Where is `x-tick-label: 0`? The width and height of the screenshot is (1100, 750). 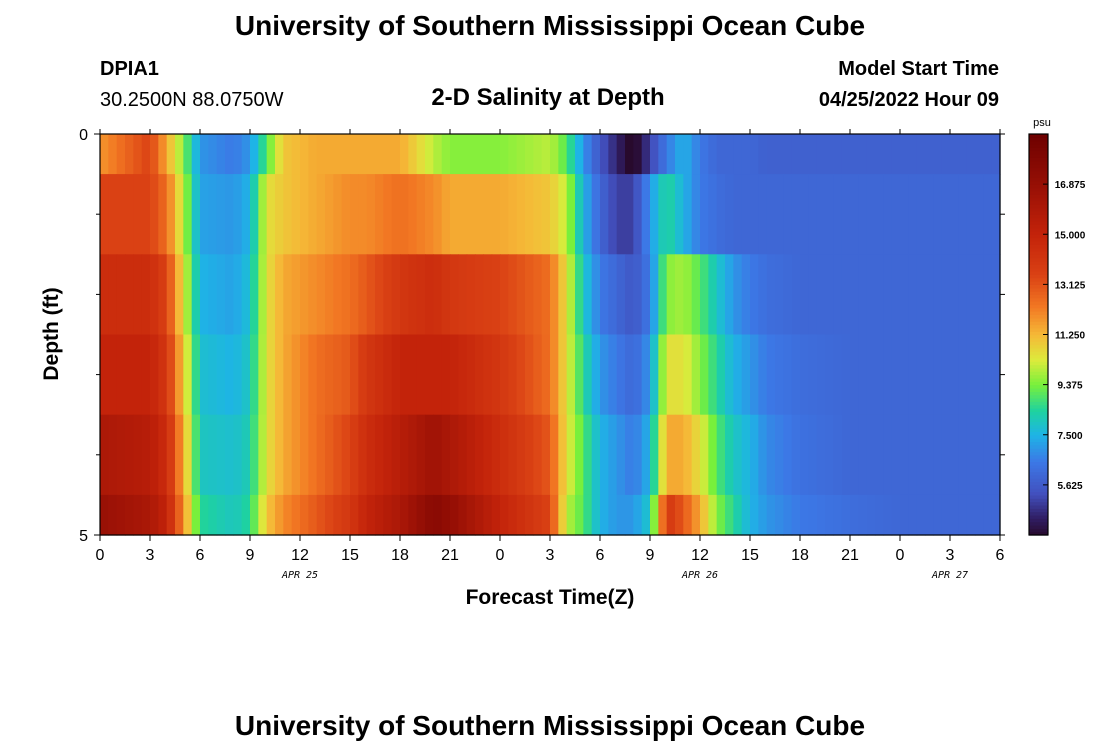
x-tick-label: 0 is located at coordinates (100, 555).